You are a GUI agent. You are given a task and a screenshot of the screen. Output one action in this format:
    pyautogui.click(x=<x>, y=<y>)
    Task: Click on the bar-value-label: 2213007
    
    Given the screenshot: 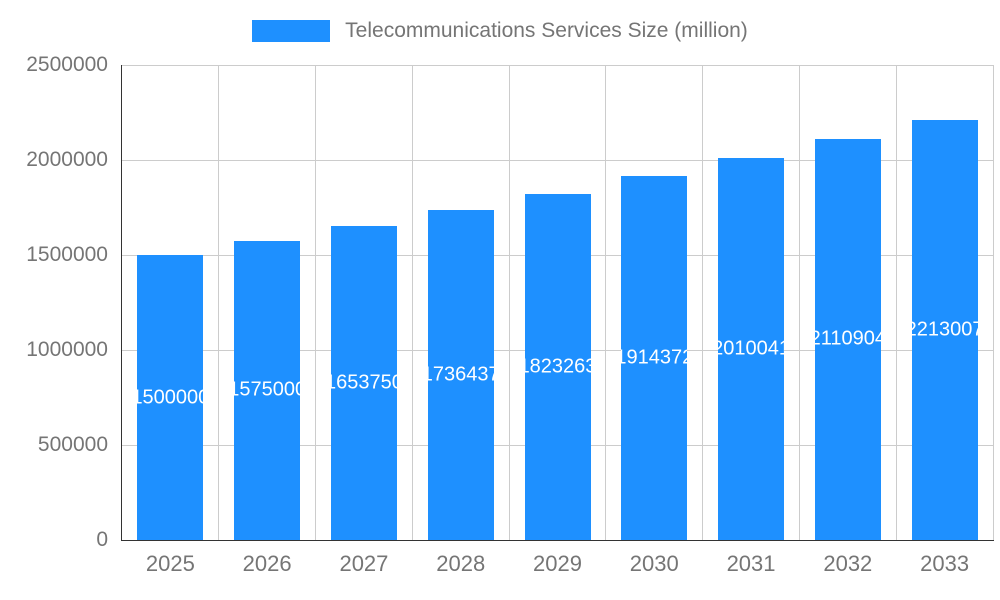 What is the action you would take?
    pyautogui.click(x=945, y=329)
    